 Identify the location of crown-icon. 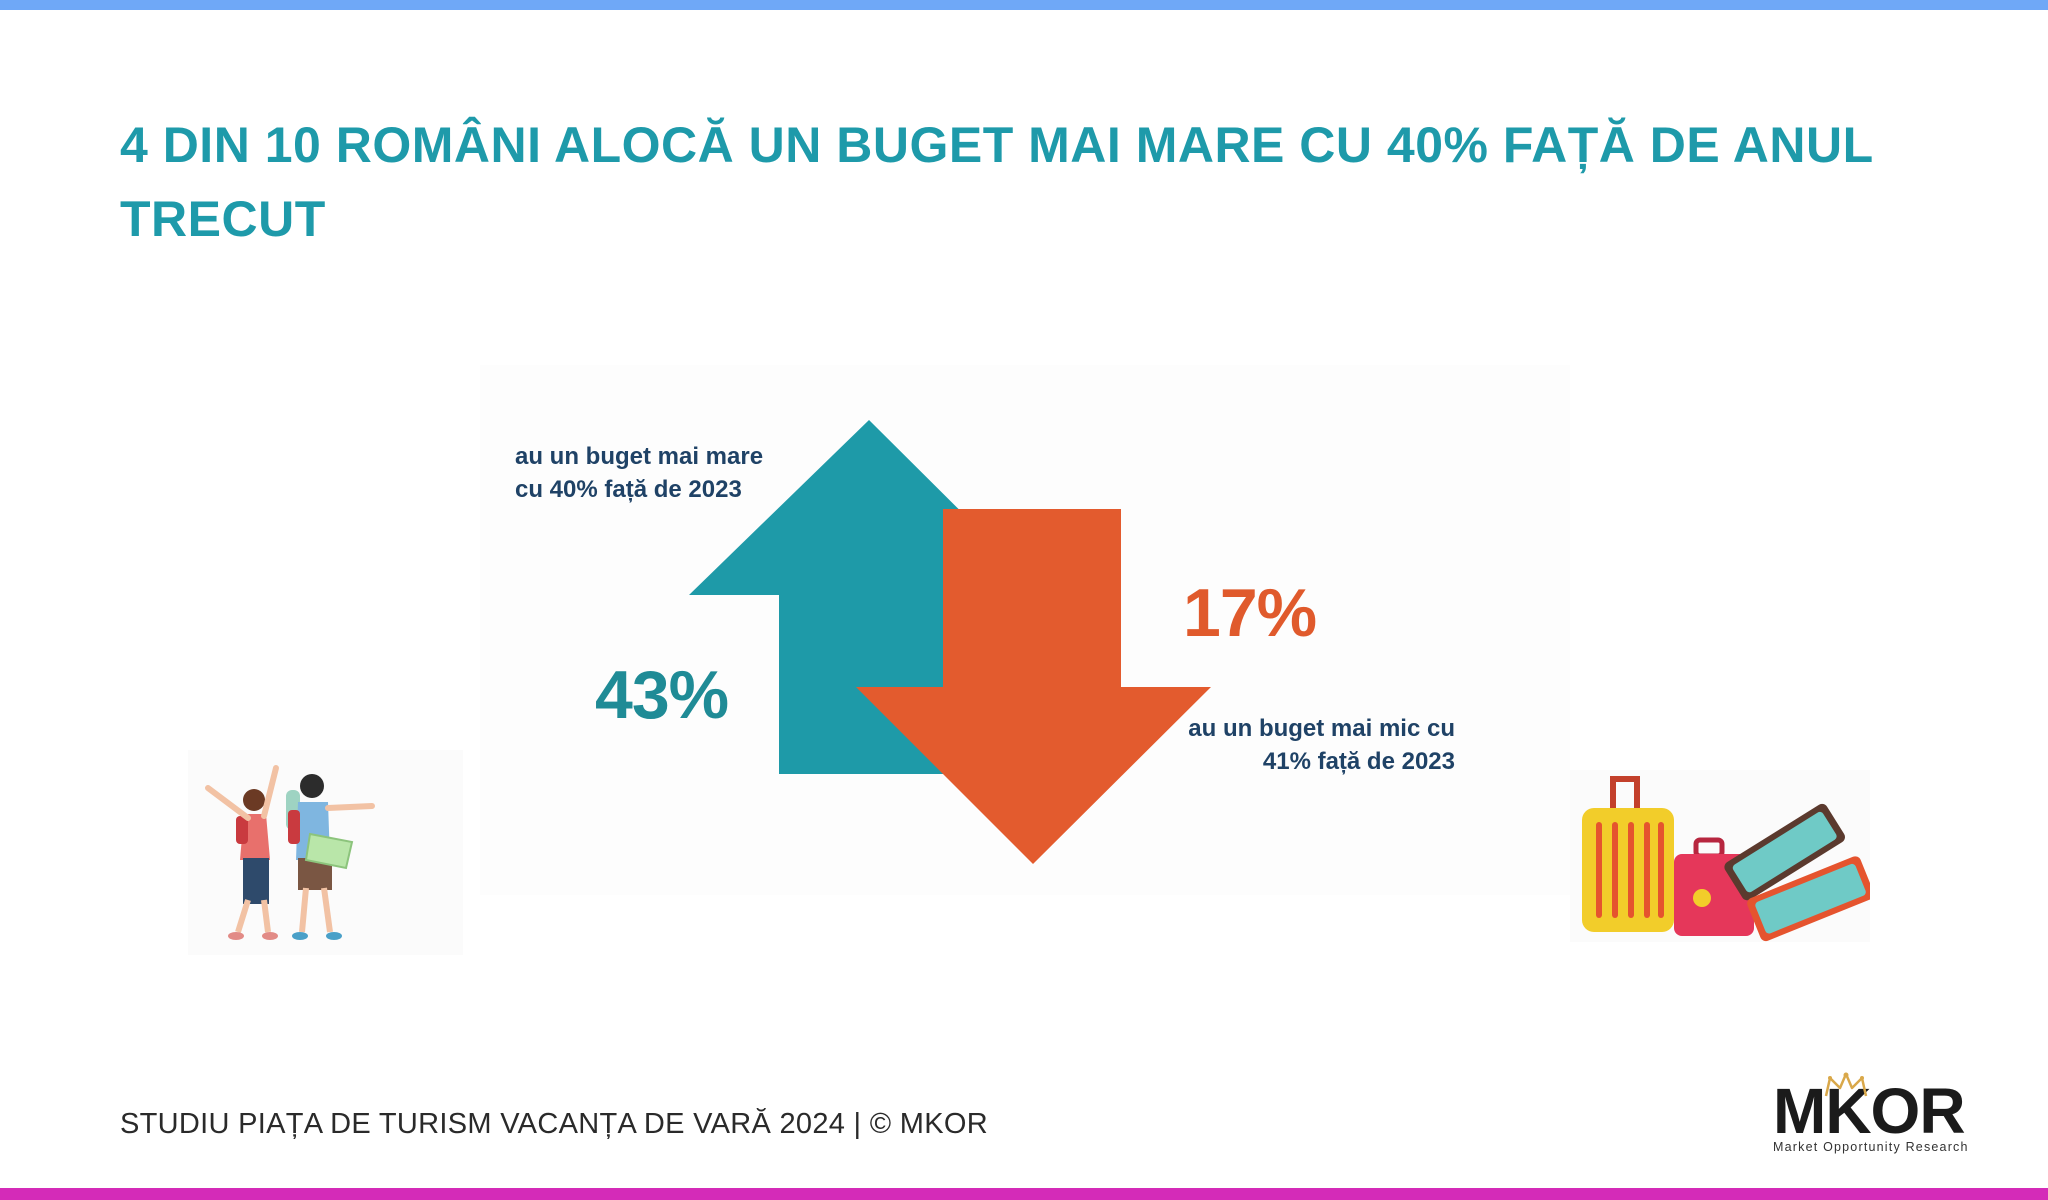
(1846, 1084).